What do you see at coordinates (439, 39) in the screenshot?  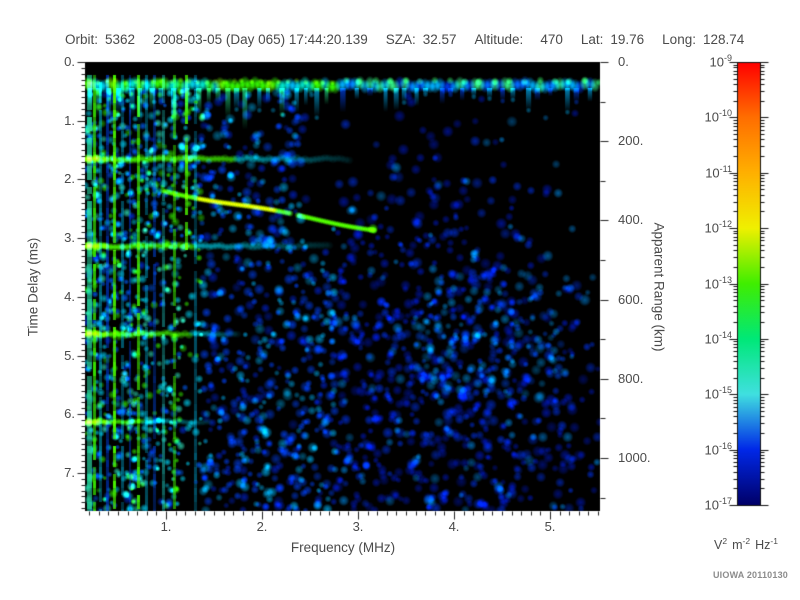 I see `sza-value: 32.57` at bounding box center [439, 39].